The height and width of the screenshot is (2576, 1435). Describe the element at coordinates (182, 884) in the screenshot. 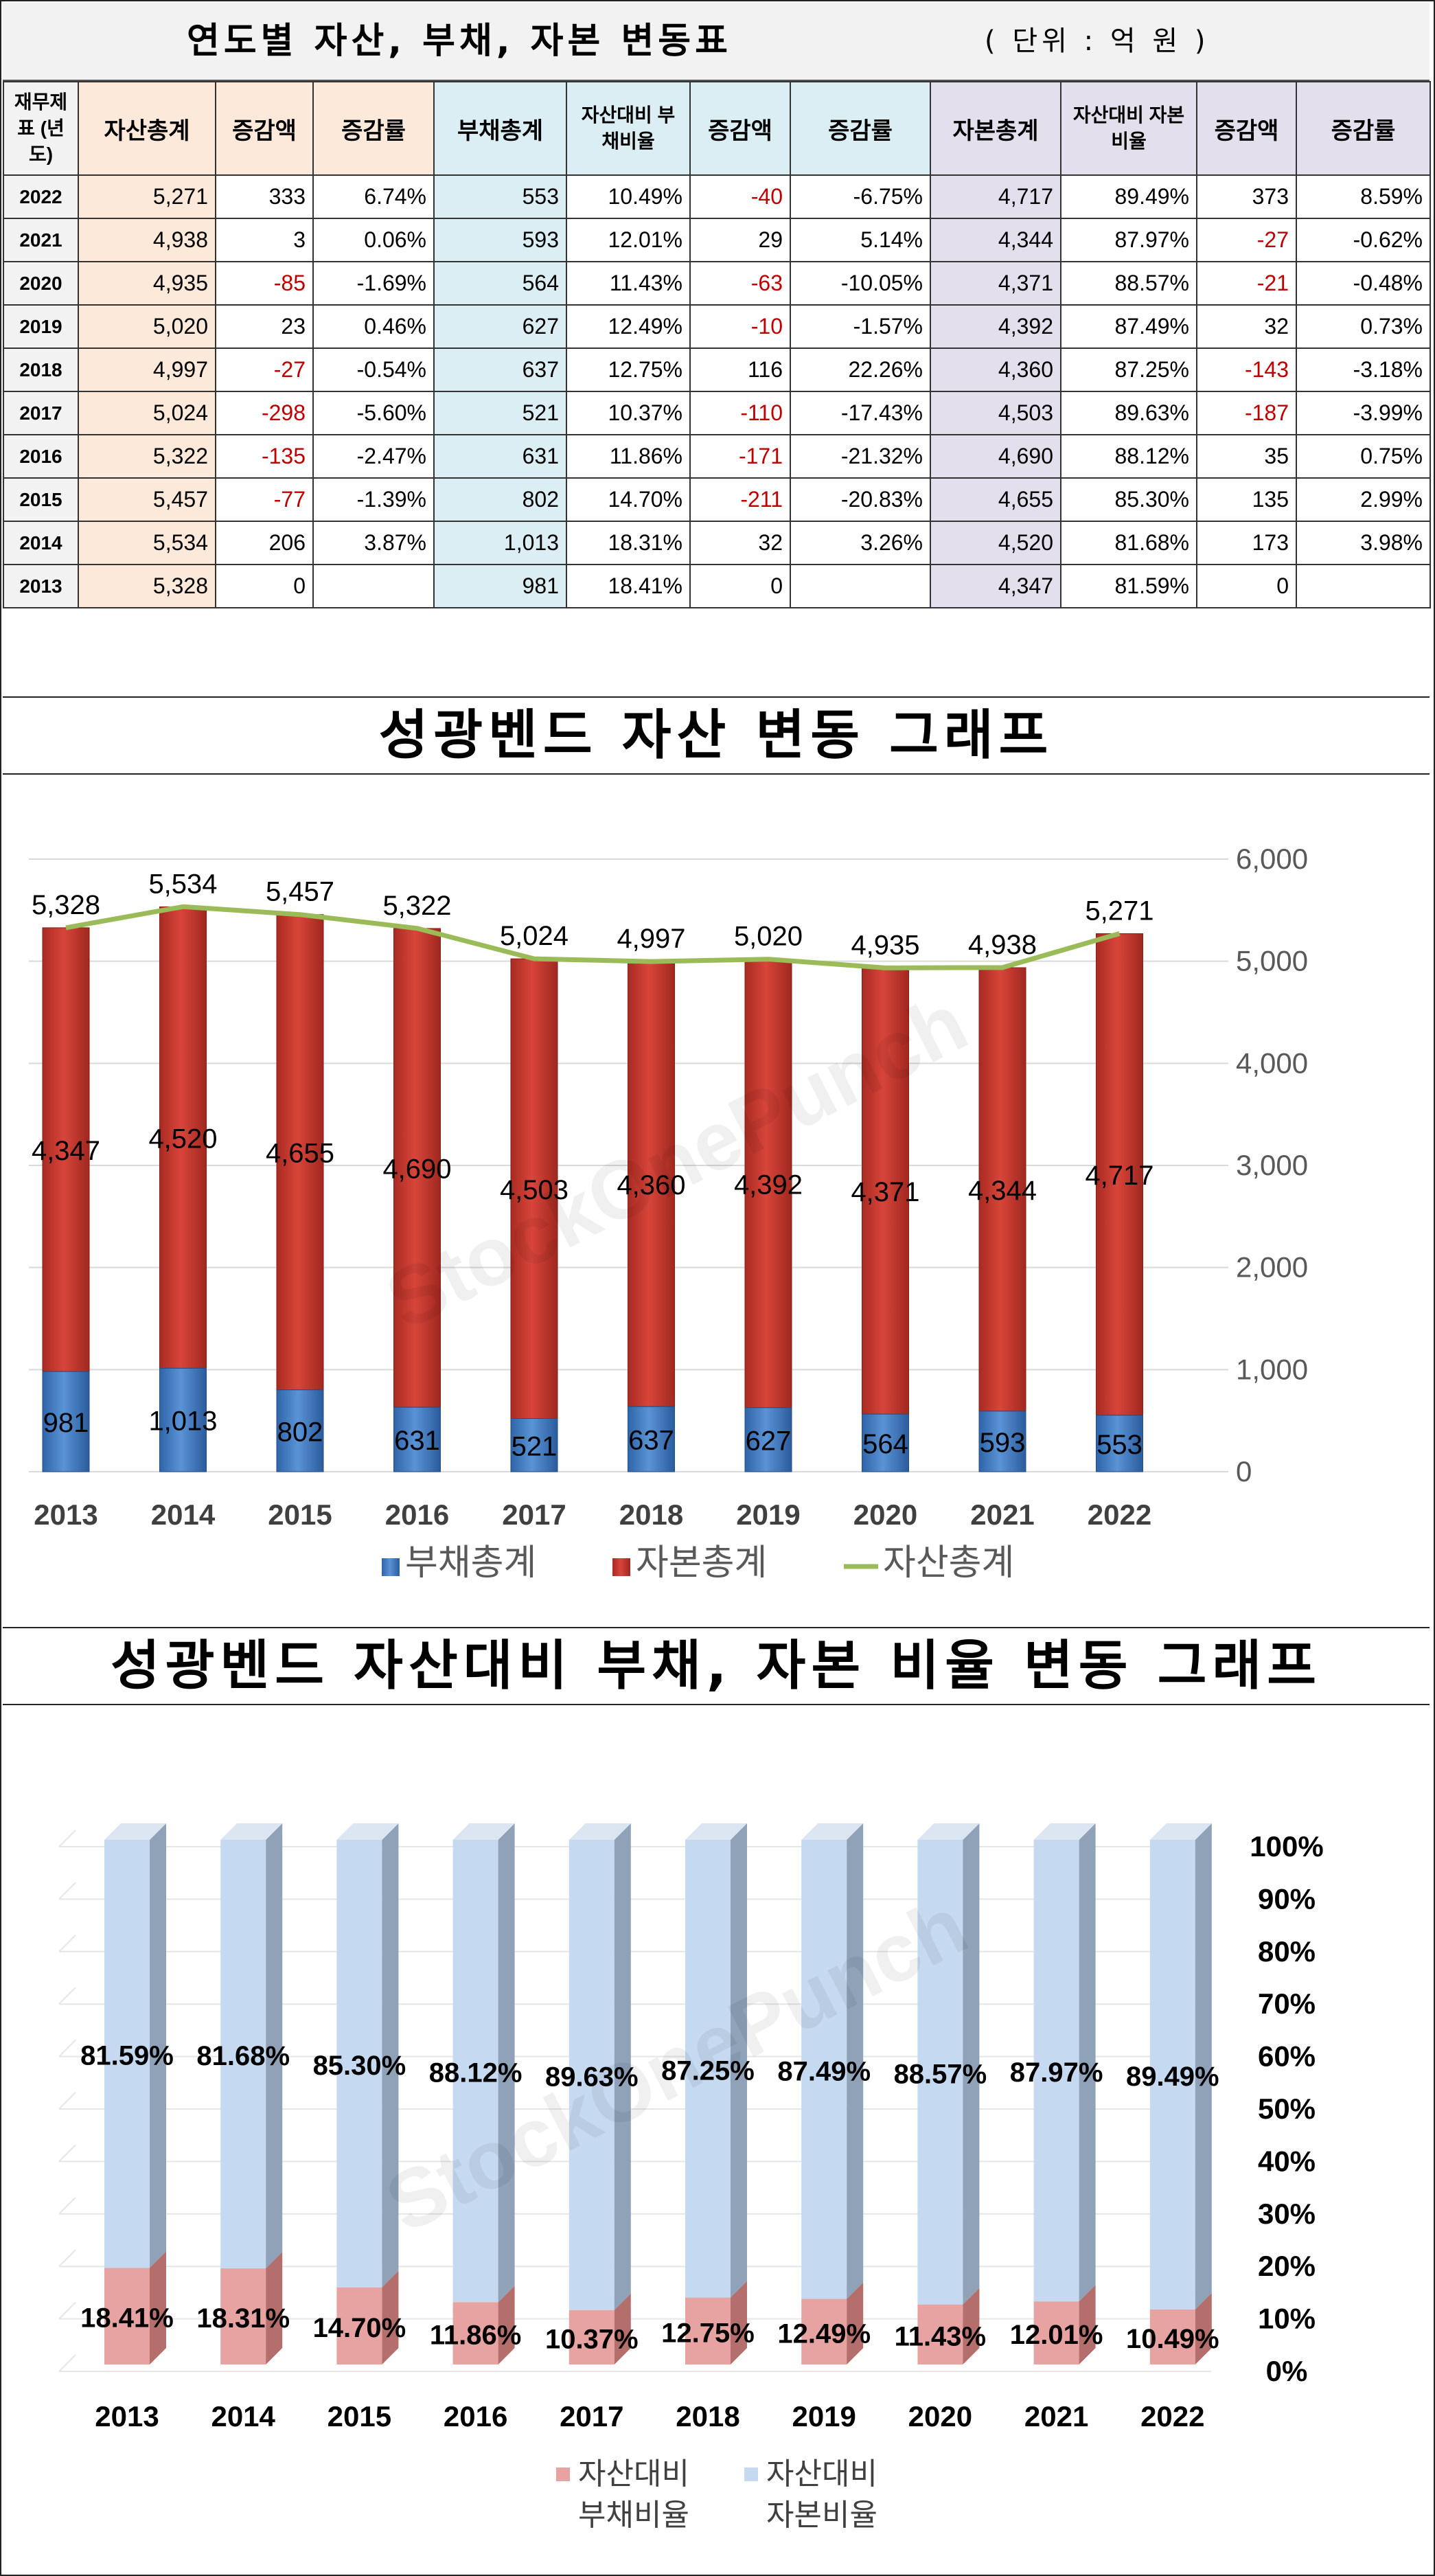

I see `assets-value-label: 5,534` at that location.